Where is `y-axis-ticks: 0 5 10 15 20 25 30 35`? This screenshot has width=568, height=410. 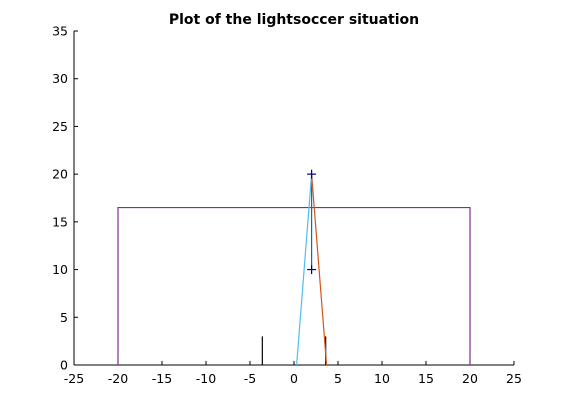 y-axis-ticks: 0 5 10 15 20 25 30 35 is located at coordinates (65, 198).